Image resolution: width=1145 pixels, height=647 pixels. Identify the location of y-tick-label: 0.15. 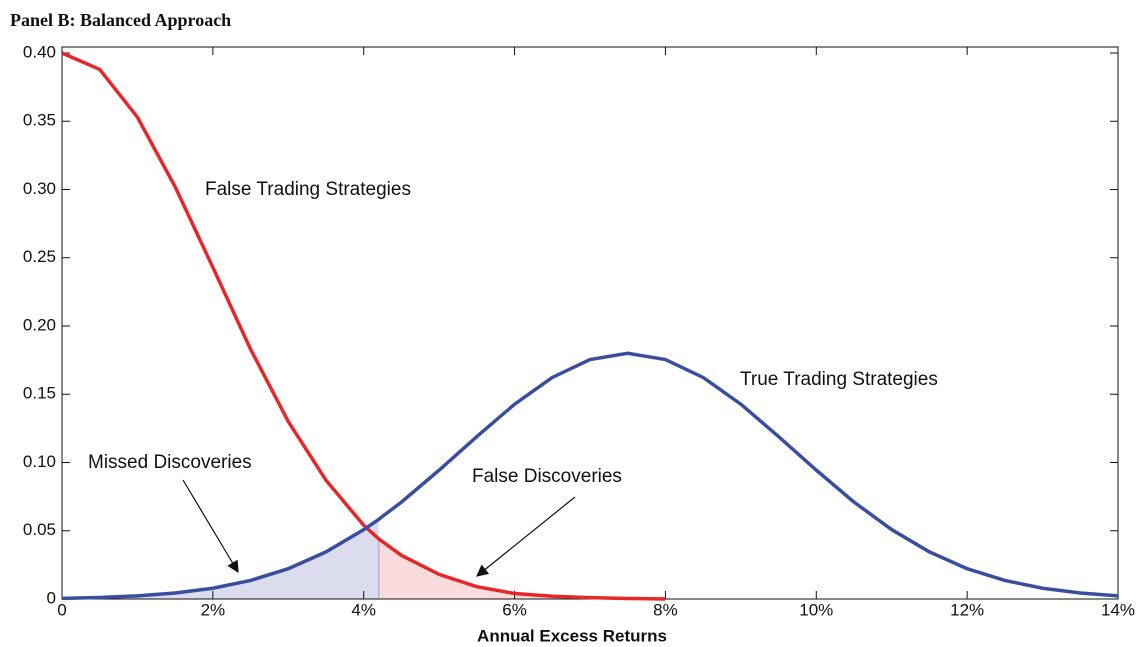
(39, 393).